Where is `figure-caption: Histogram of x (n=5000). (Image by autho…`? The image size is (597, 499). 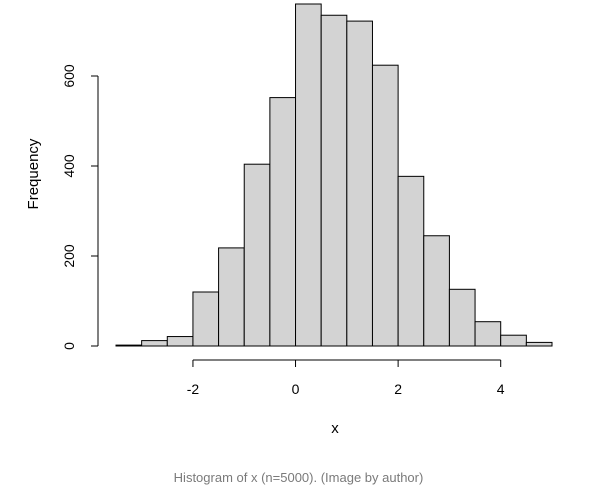
figure-caption: Histogram of x (n=5000). (Image by autho… is located at coordinates (298, 477).